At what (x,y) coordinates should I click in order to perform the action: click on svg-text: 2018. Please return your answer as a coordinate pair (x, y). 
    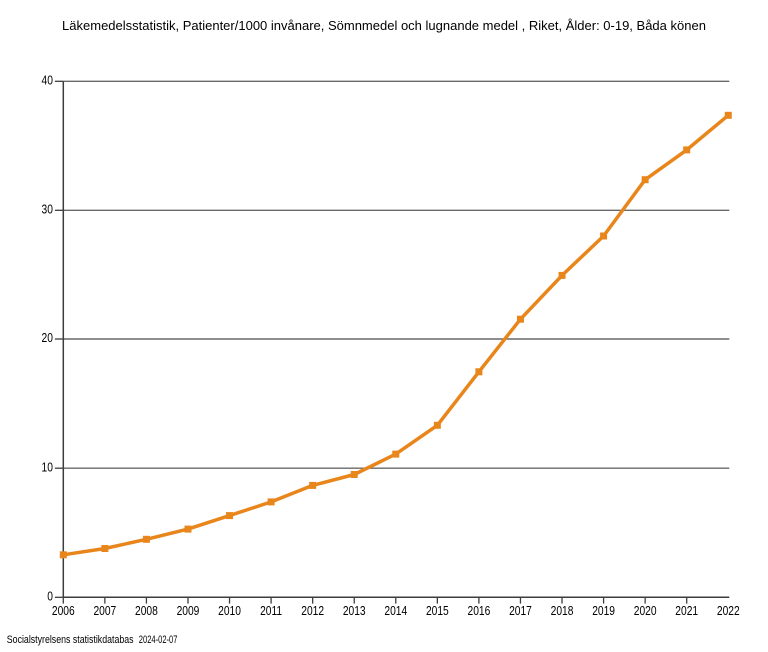
    Looking at the image, I should click on (562, 611).